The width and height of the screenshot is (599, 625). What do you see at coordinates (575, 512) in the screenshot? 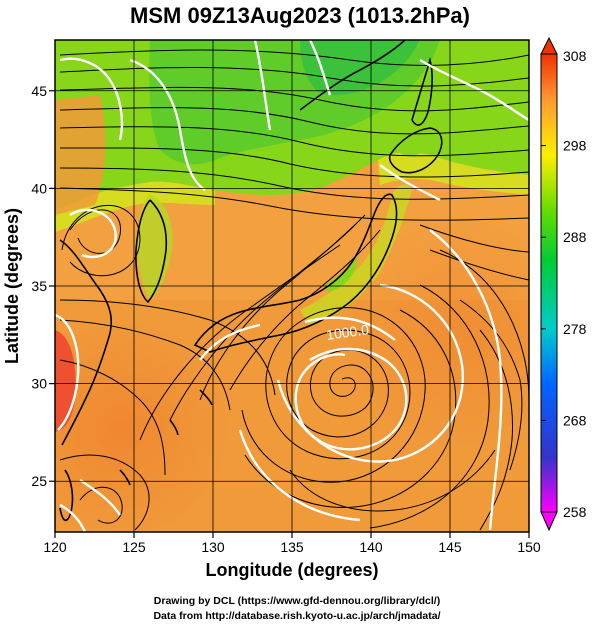
I see `colorbar-tick-label: 258` at bounding box center [575, 512].